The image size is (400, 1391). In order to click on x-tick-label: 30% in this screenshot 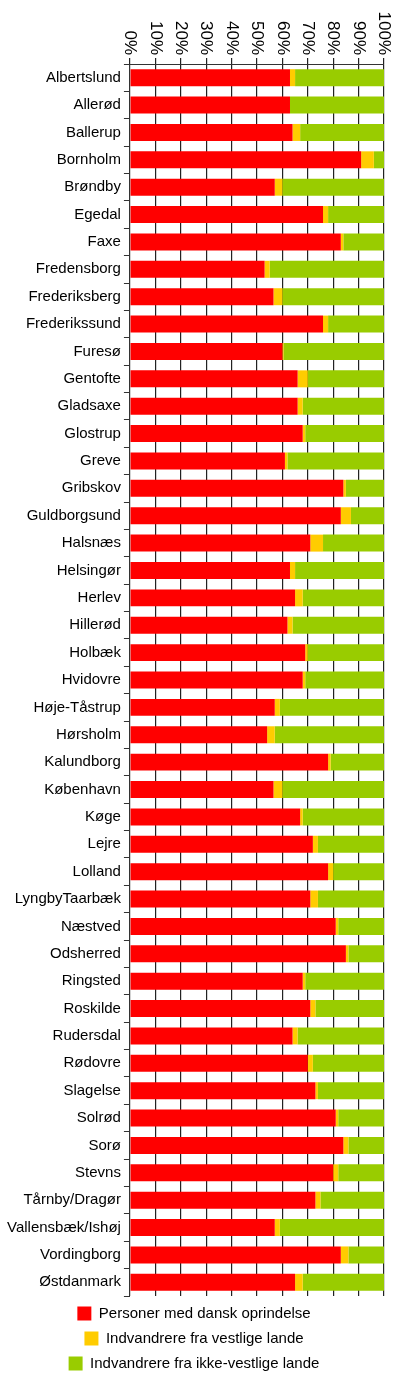, I will do `click(207, 37)`.